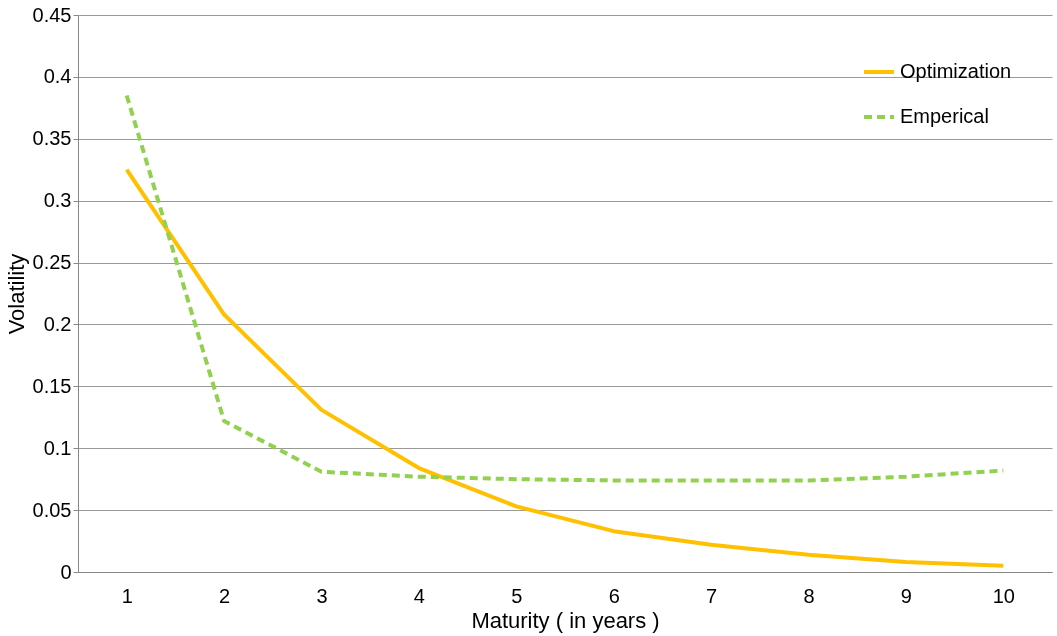 The image size is (1057, 636). Describe the element at coordinates (16, 294) in the screenshot. I see `y-axis-title: Volatility` at that location.